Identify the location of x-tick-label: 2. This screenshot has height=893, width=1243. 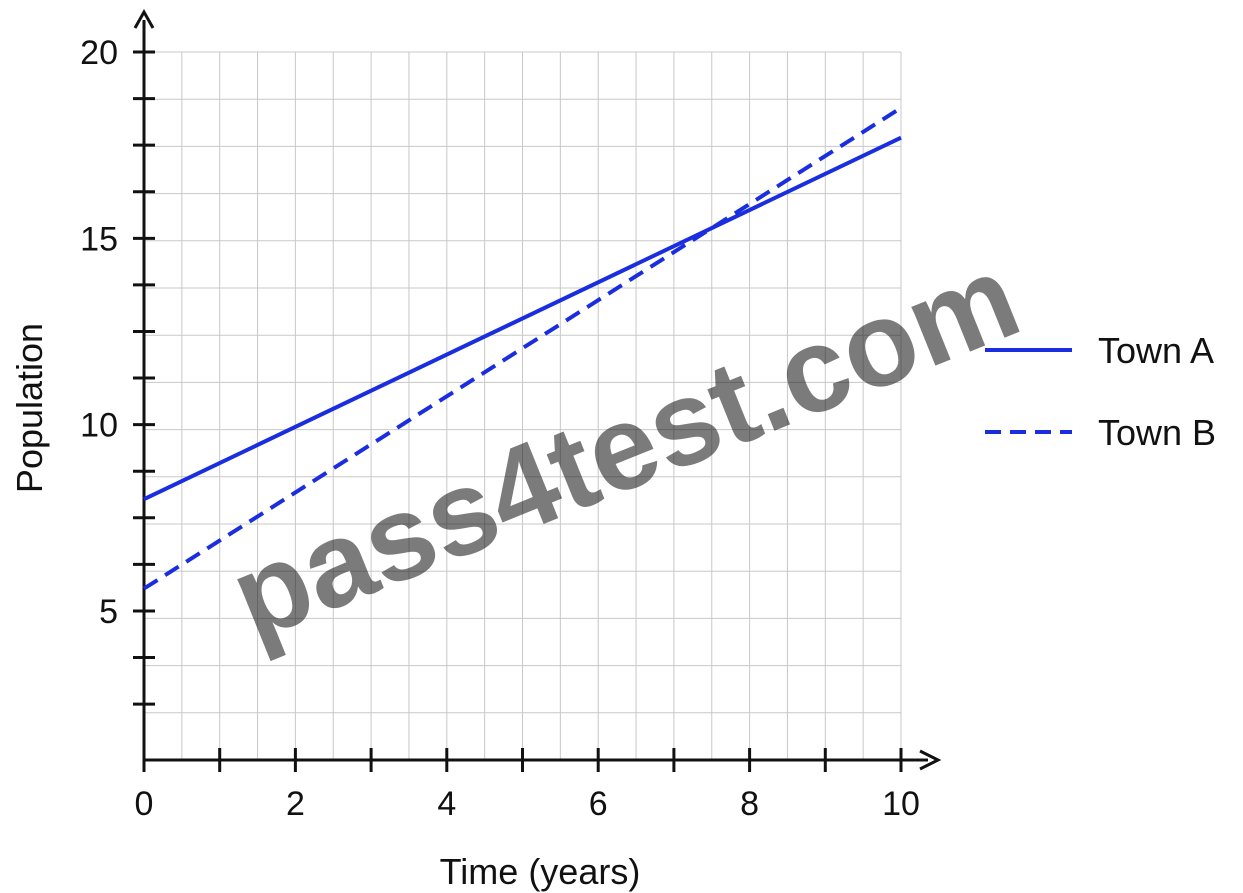
(295, 804).